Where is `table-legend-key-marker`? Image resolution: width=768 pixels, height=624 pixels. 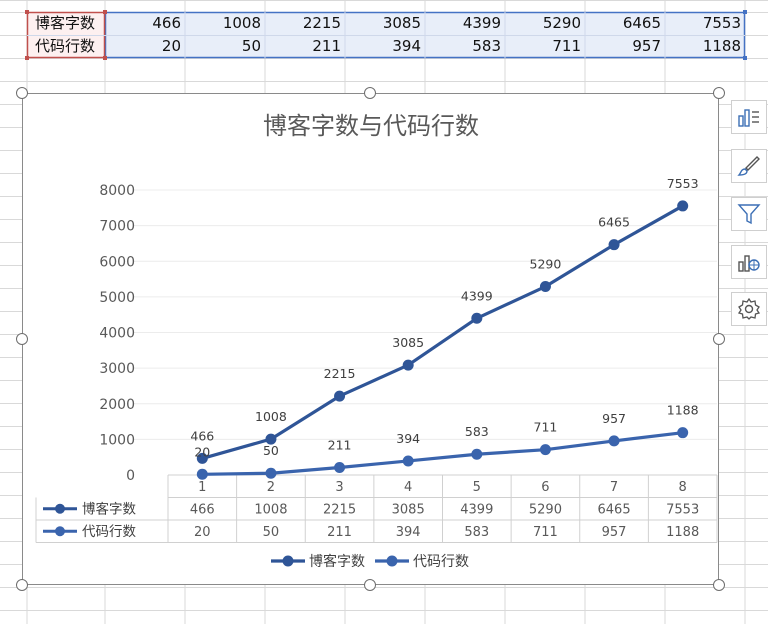 table-legend-key-marker is located at coordinates (60, 531).